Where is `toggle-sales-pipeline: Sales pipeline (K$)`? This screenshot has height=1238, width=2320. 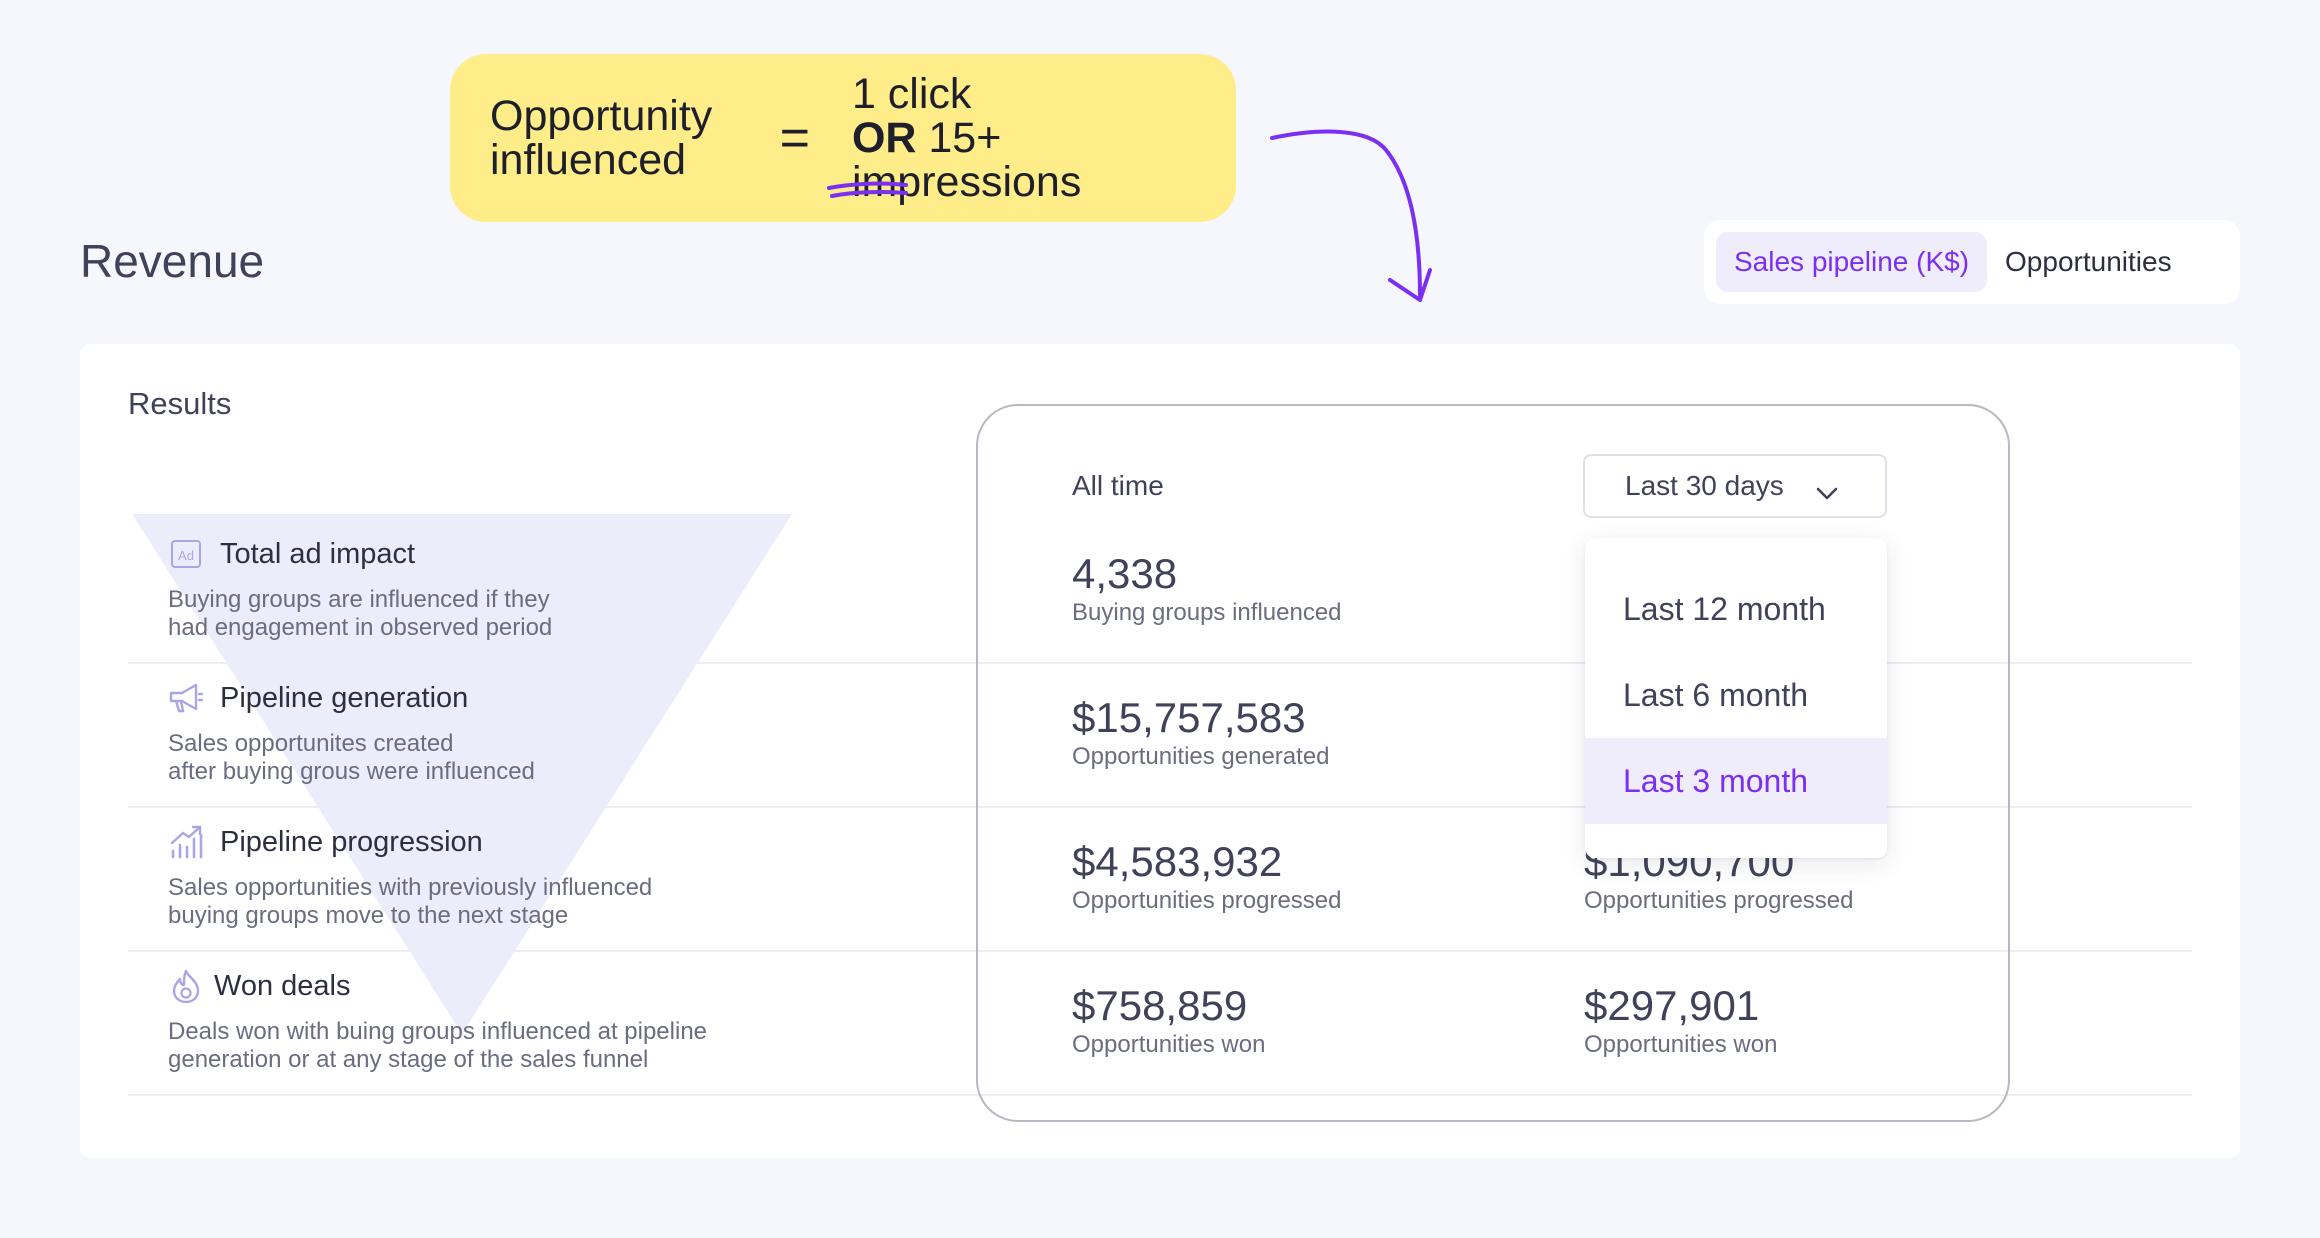 toggle-sales-pipeline: Sales pipeline (K$) is located at coordinates (1852, 262).